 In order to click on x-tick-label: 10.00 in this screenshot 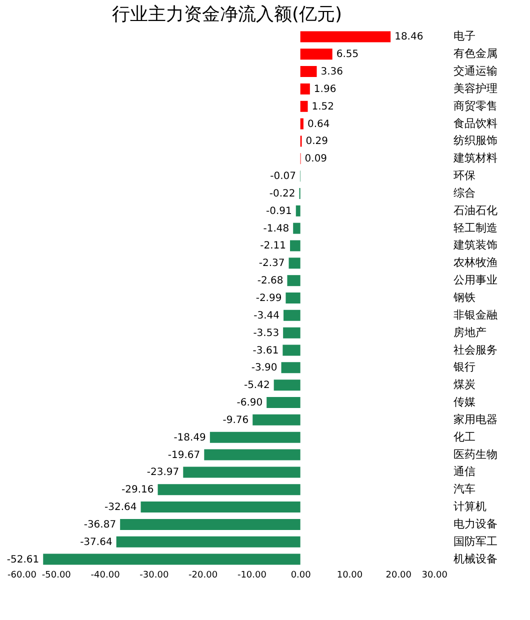, I will do `click(349, 575)`.